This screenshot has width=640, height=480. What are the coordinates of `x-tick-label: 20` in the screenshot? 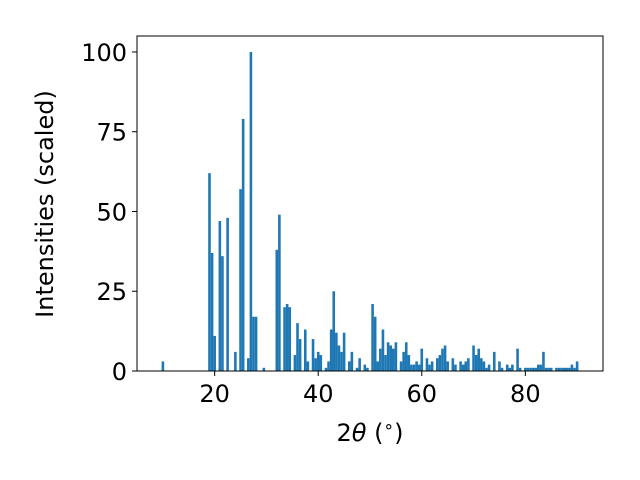 It's located at (214, 394).